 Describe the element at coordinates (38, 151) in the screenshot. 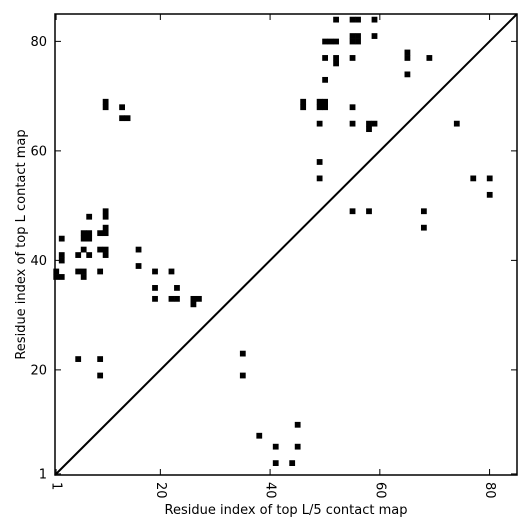

I see `y-tick-label-3: 60` at that location.